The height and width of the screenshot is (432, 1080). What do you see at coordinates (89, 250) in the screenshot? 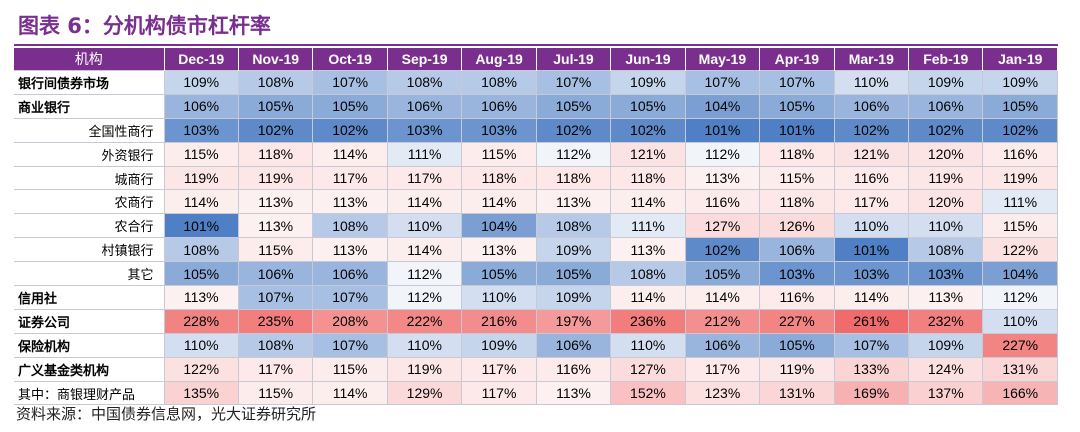
I see `row-label: 村镇银行` at bounding box center [89, 250].